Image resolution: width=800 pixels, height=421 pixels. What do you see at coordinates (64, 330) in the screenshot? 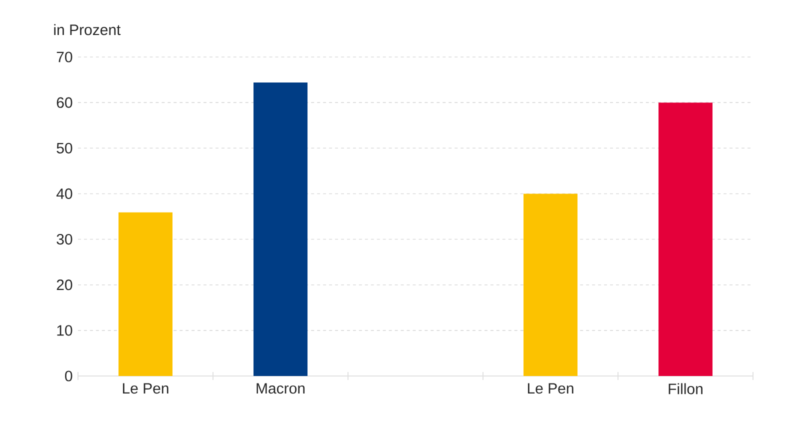
I see `y-tick-label: 10` at bounding box center [64, 330].